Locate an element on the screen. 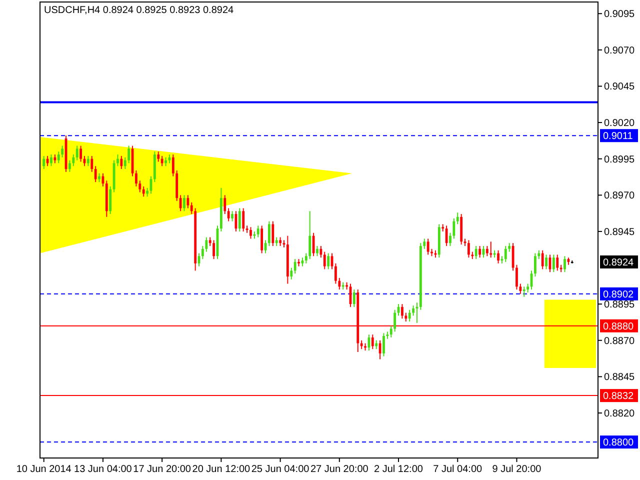 The image size is (640, 480). text: 0.8924 is located at coordinates (618, 262).